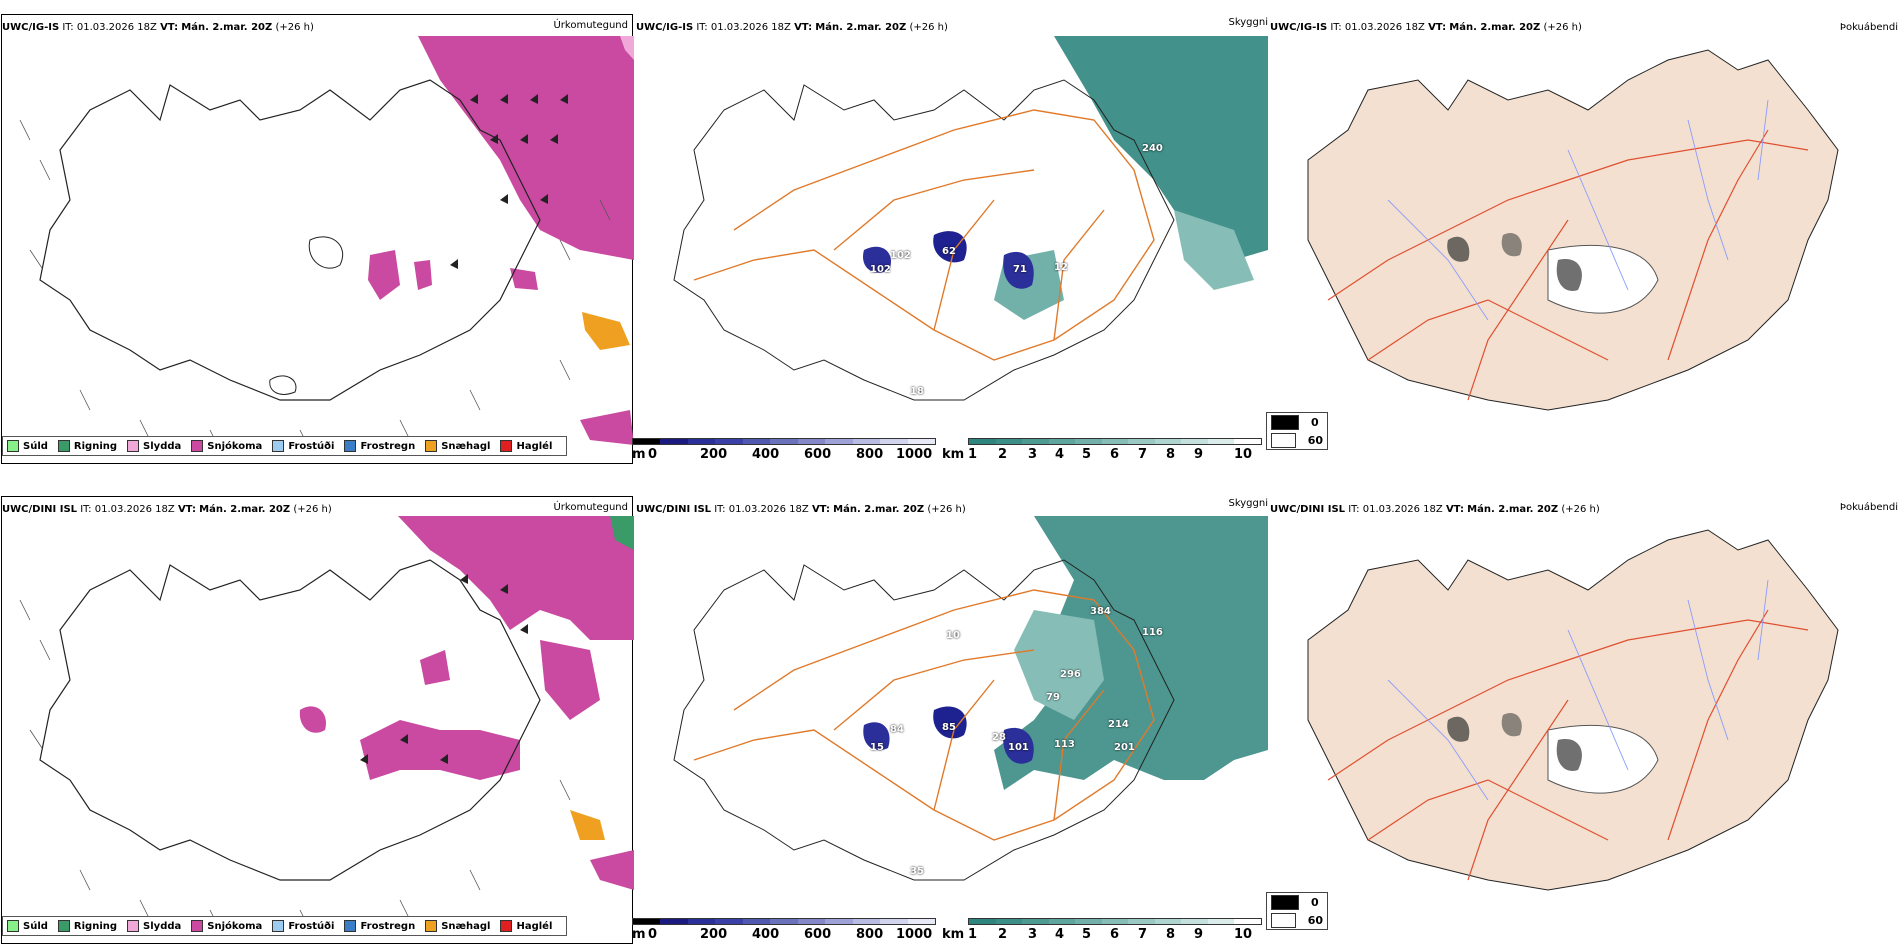 This screenshot has height=950, width=1900. I want to click on precip-map-bottom, so click(326, 723).